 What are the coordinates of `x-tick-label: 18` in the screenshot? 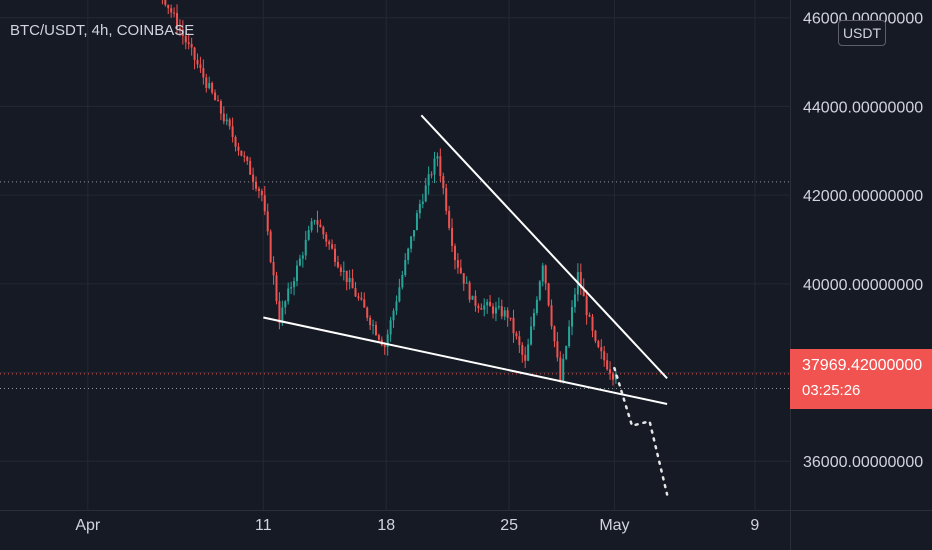 It's located at (386, 525).